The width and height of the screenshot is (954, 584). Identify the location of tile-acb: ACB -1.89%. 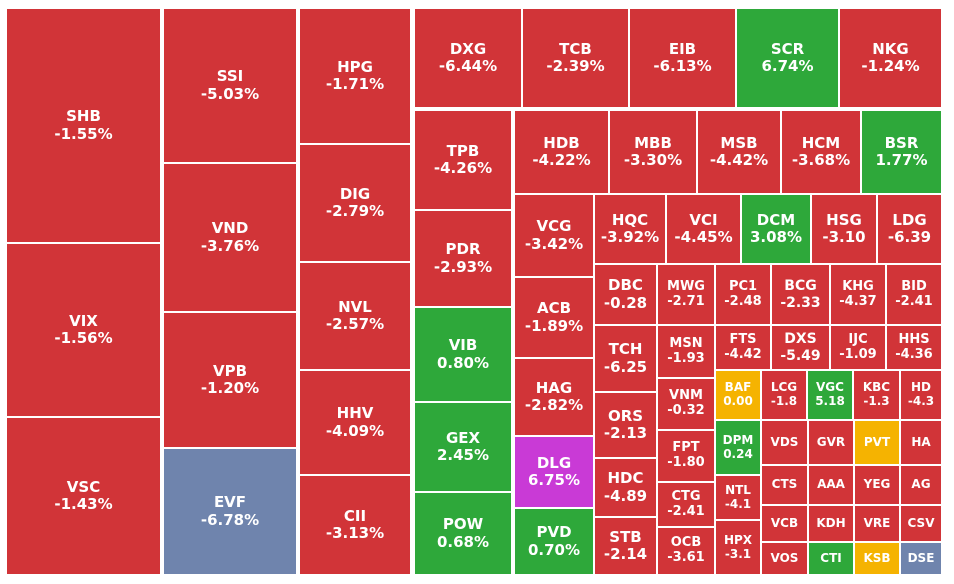
(554, 317).